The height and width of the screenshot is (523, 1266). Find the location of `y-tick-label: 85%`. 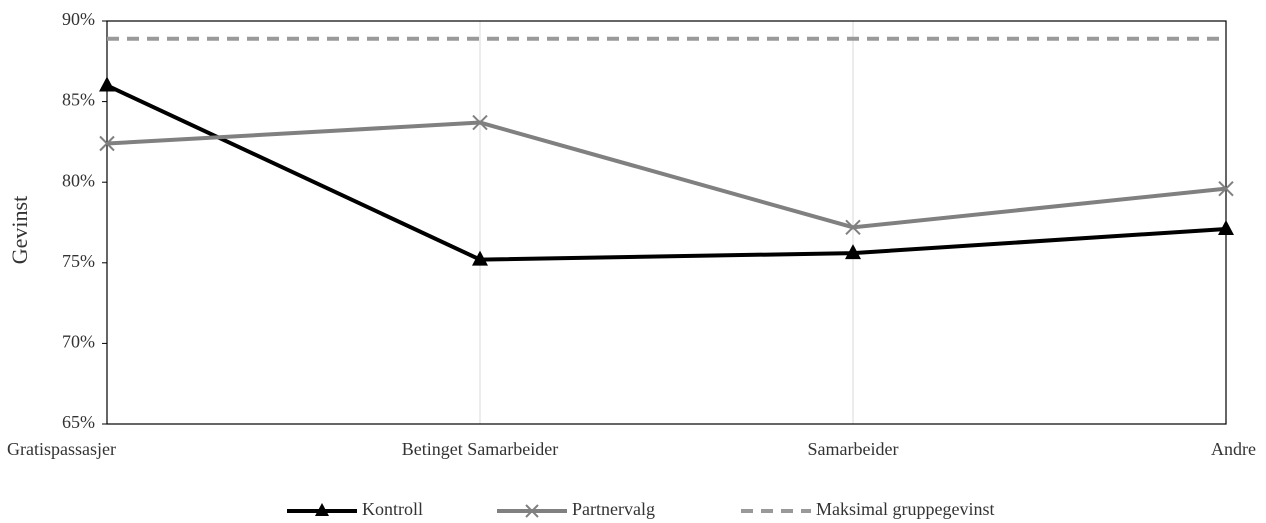

y-tick-label: 85% is located at coordinates (78, 100).